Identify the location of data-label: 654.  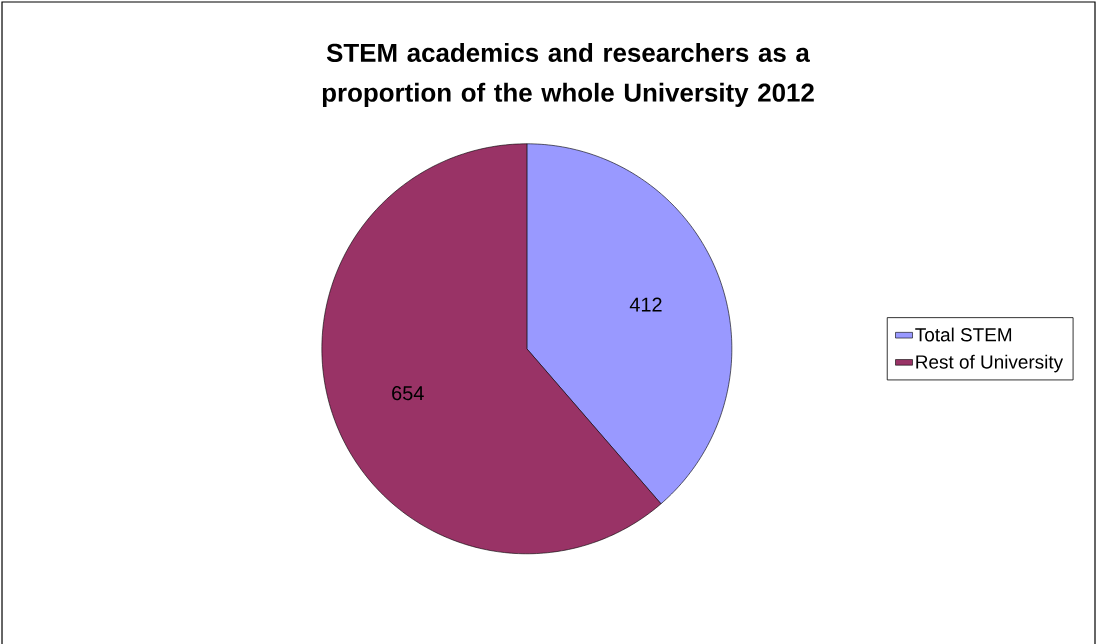
(408, 393).